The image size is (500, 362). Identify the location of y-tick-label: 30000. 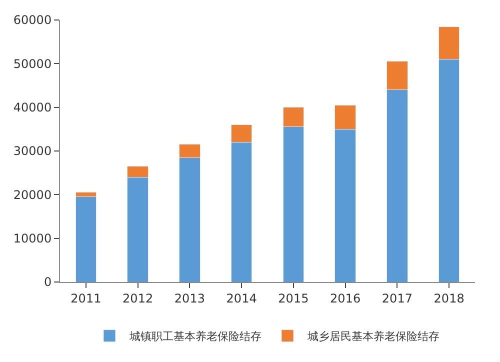
(32, 151).